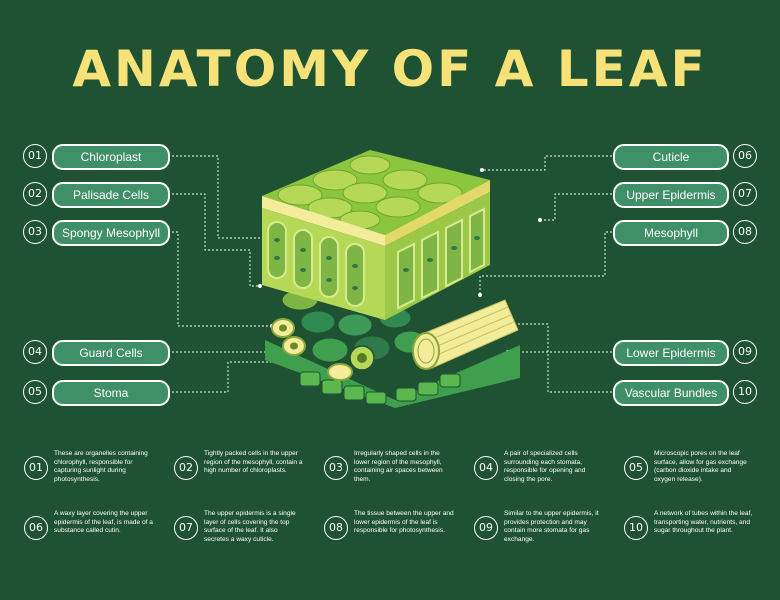 This screenshot has width=780, height=600. Describe the element at coordinates (186, 468) in the screenshot. I see `desc-number-02: 02` at that location.